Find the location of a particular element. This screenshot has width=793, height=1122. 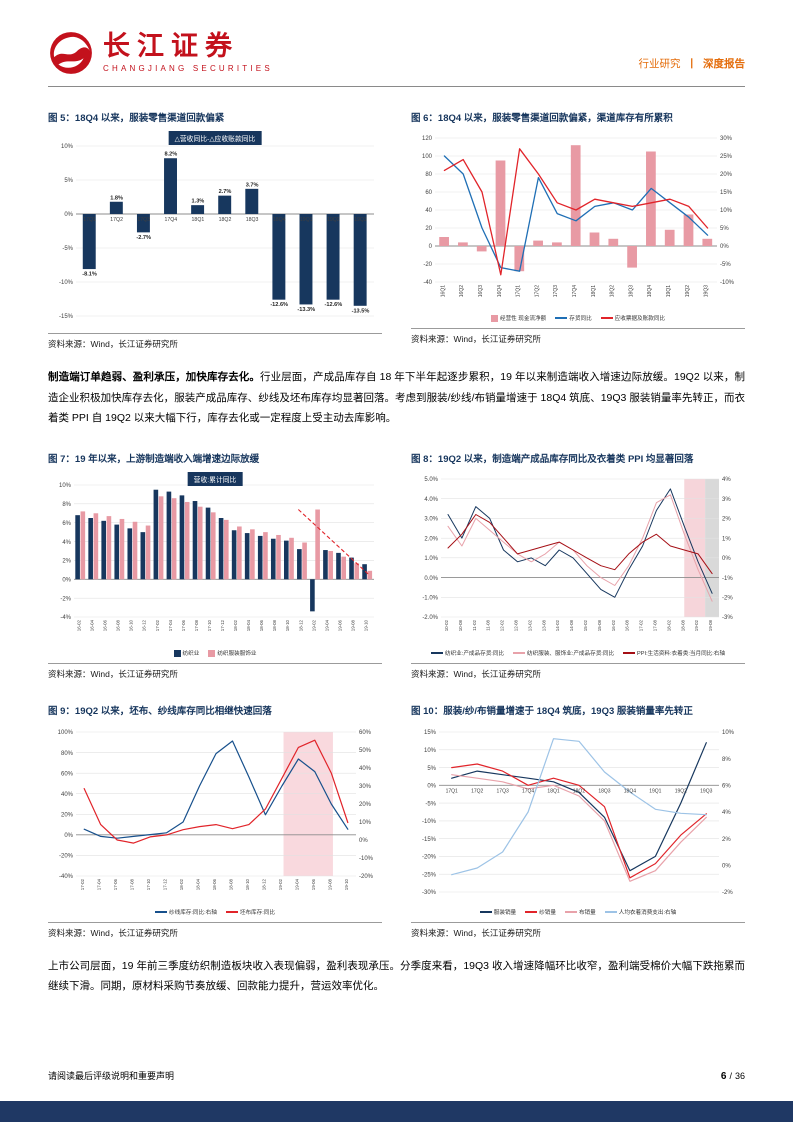

svg-text: -8.1% is located at coordinates (89, 275).